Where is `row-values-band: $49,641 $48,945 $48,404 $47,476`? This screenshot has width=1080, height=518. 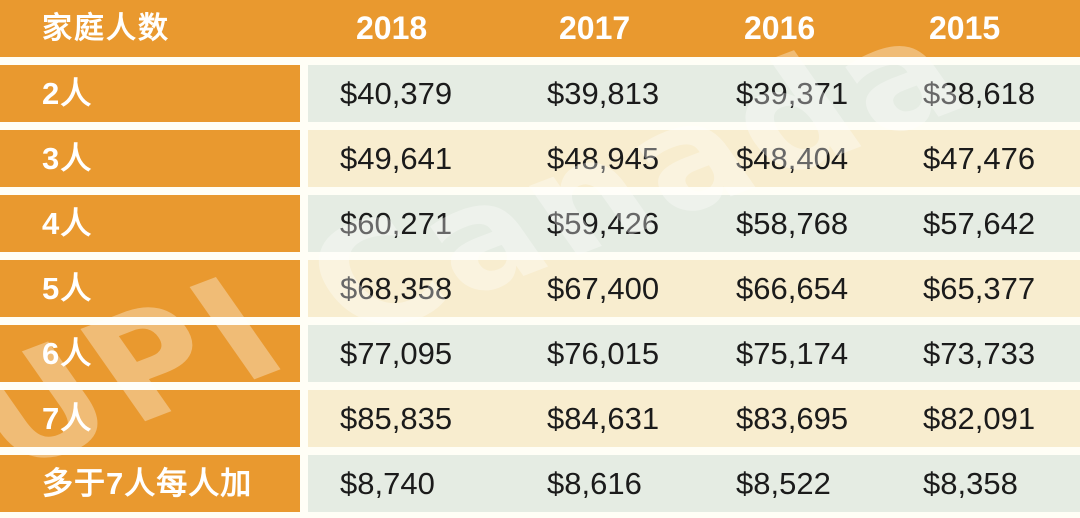 row-values-band: $49,641 $48,945 $48,404 $47,476 is located at coordinates (694, 158).